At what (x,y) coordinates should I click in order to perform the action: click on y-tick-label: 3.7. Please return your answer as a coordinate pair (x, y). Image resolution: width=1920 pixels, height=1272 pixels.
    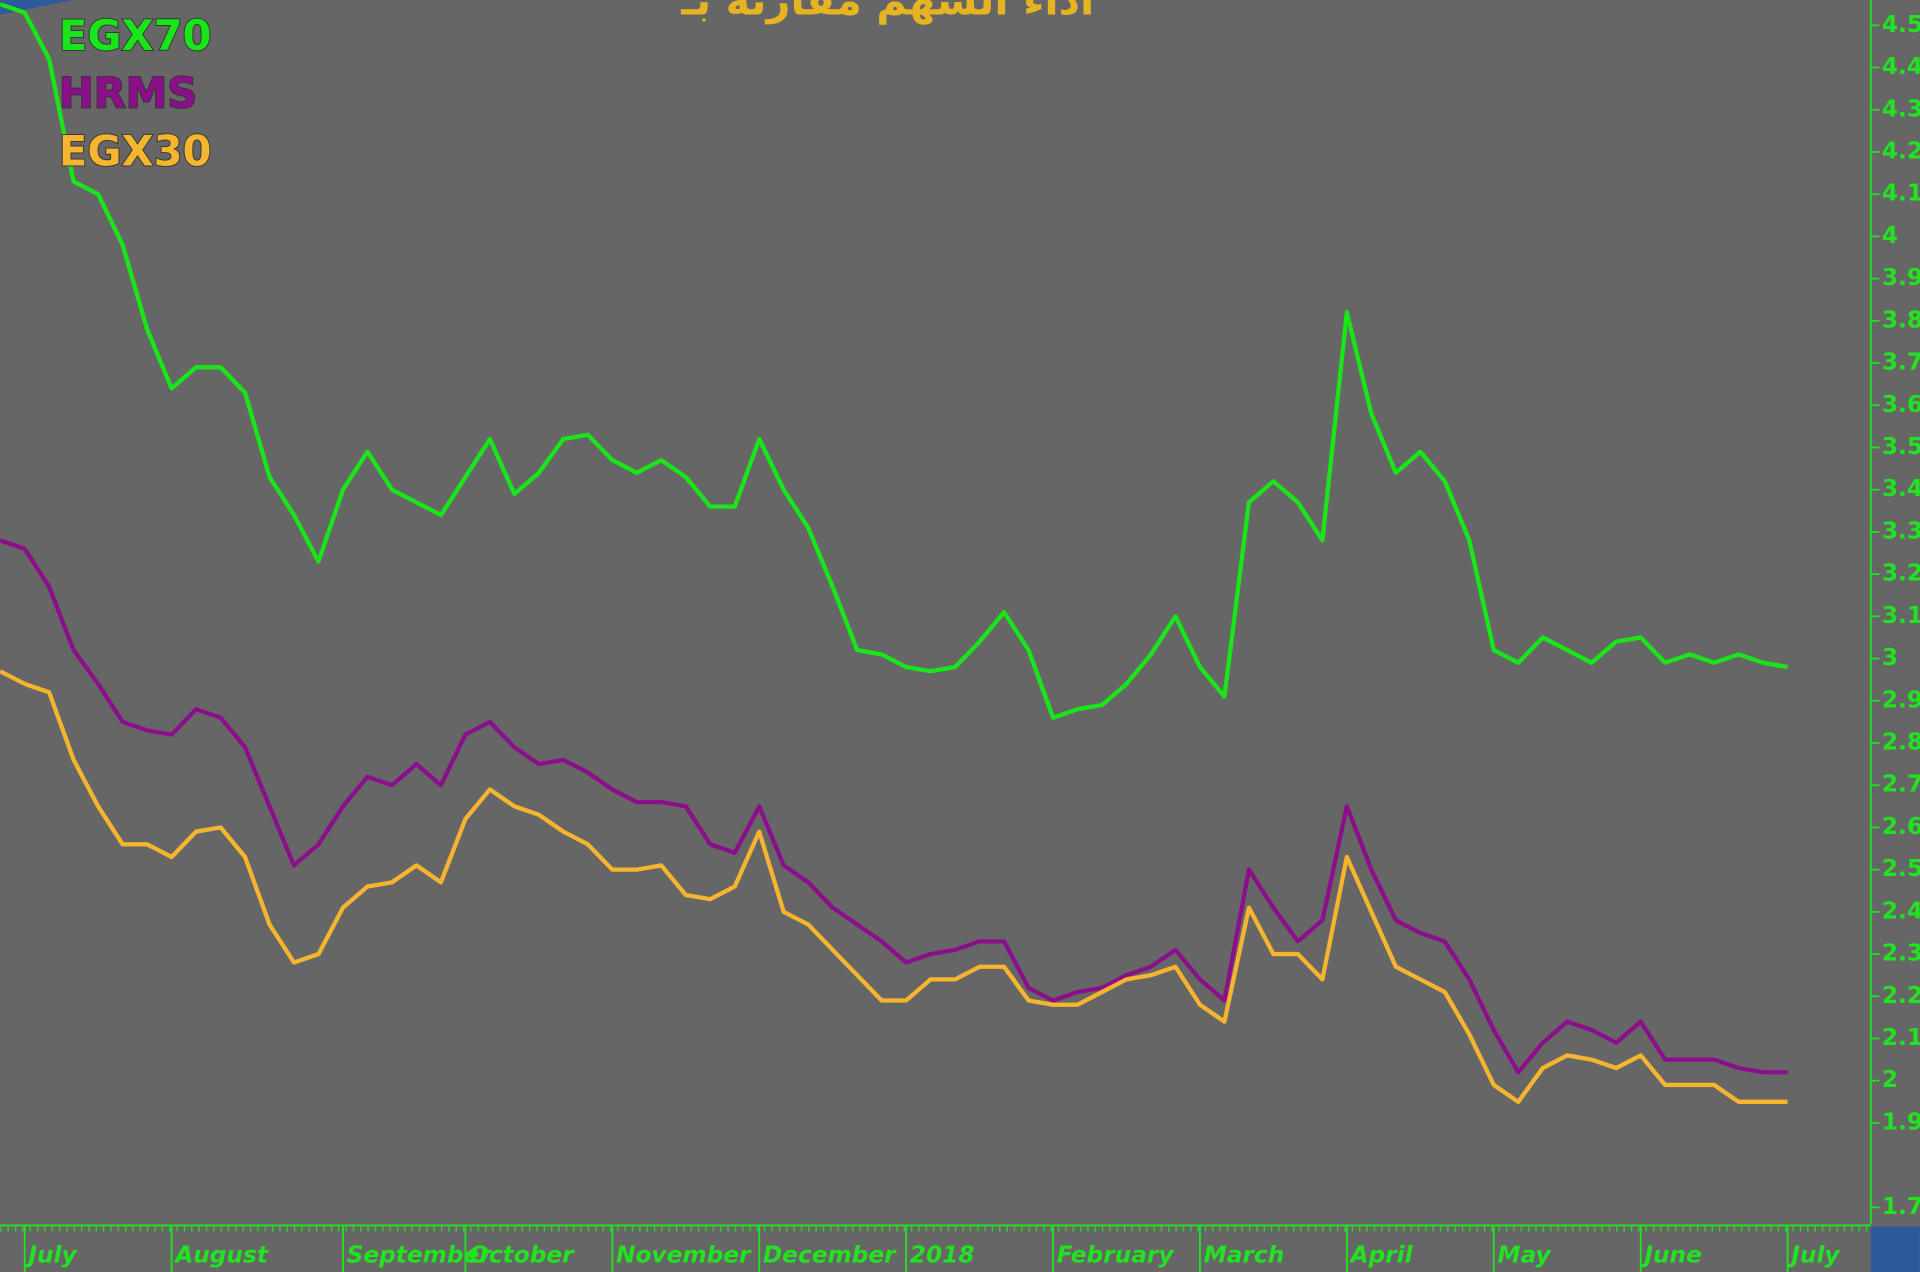
    Looking at the image, I should click on (1901, 362).